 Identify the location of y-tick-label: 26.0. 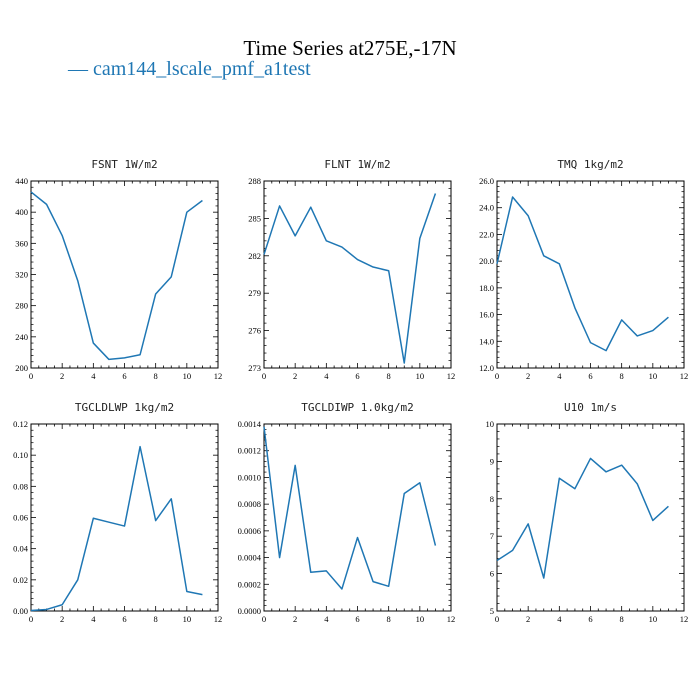
(486, 181).